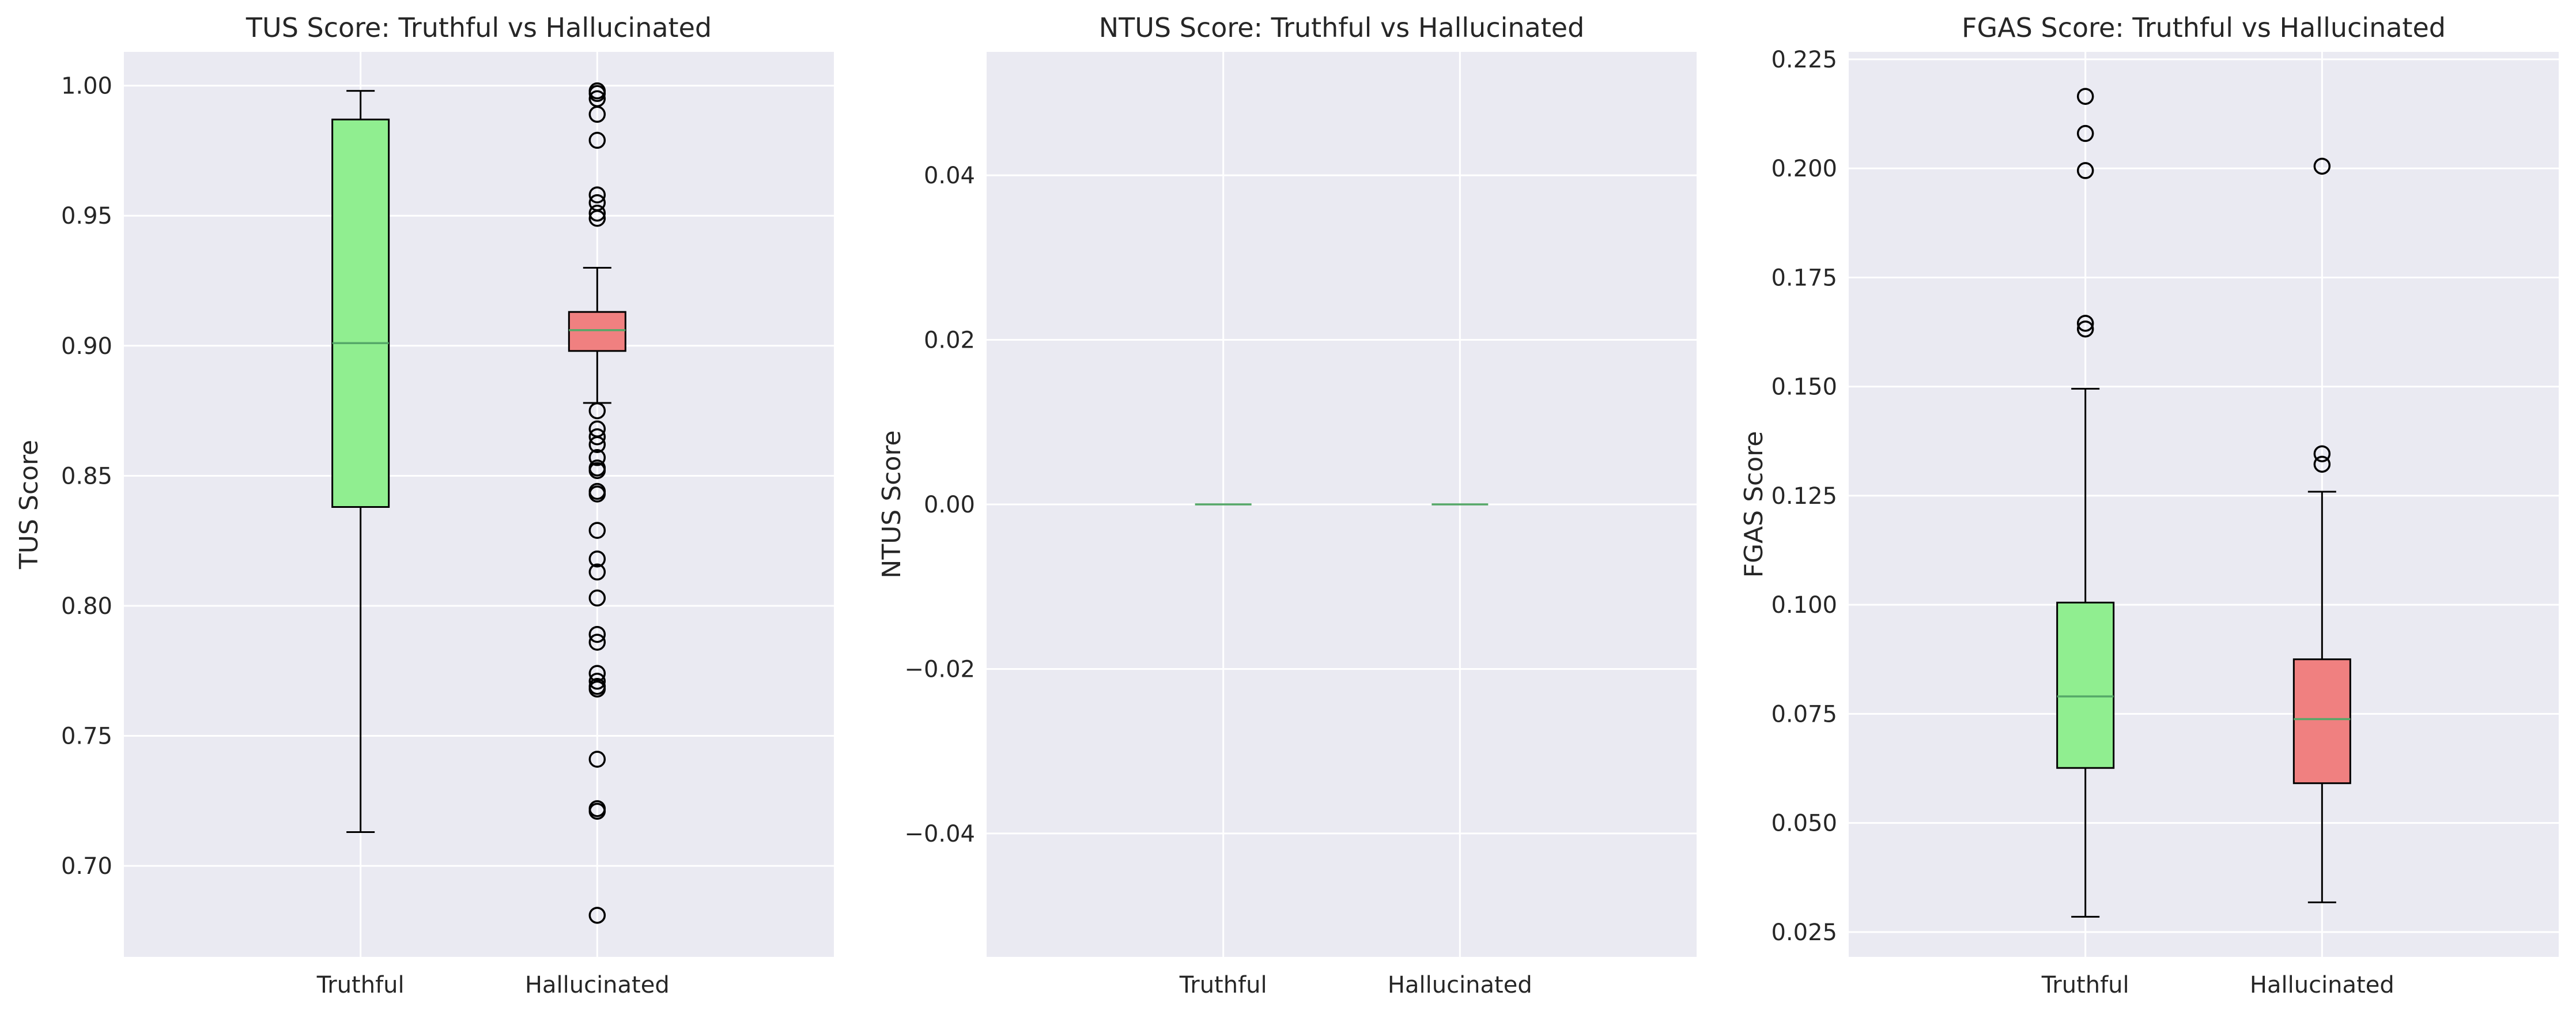 This screenshot has width=2576, height=1018. Describe the element at coordinates (87, 476) in the screenshot. I see `y-tick-label: 0.85` at that location.